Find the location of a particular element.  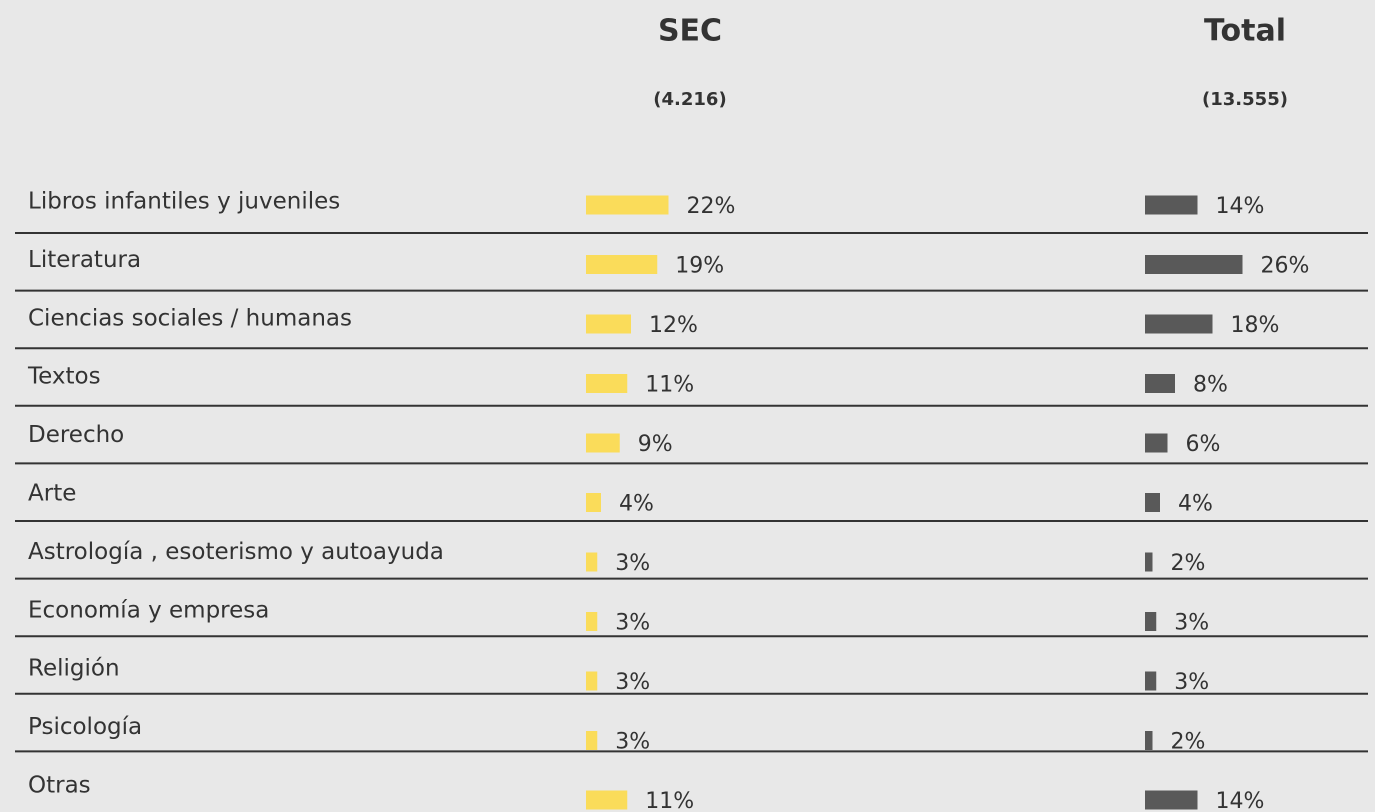

category-label: Literatura is located at coordinates (84, 260).